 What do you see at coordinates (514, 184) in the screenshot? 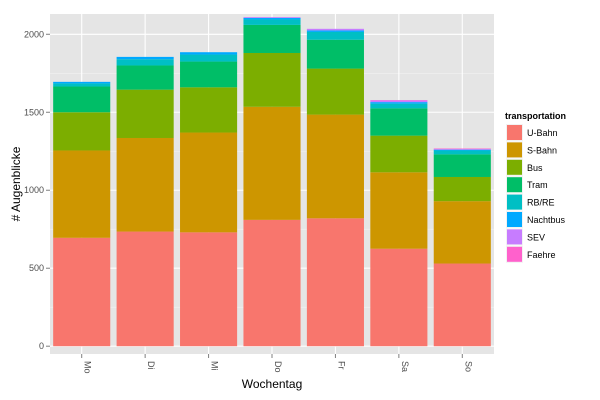
I see `legend-swatch-tram` at bounding box center [514, 184].